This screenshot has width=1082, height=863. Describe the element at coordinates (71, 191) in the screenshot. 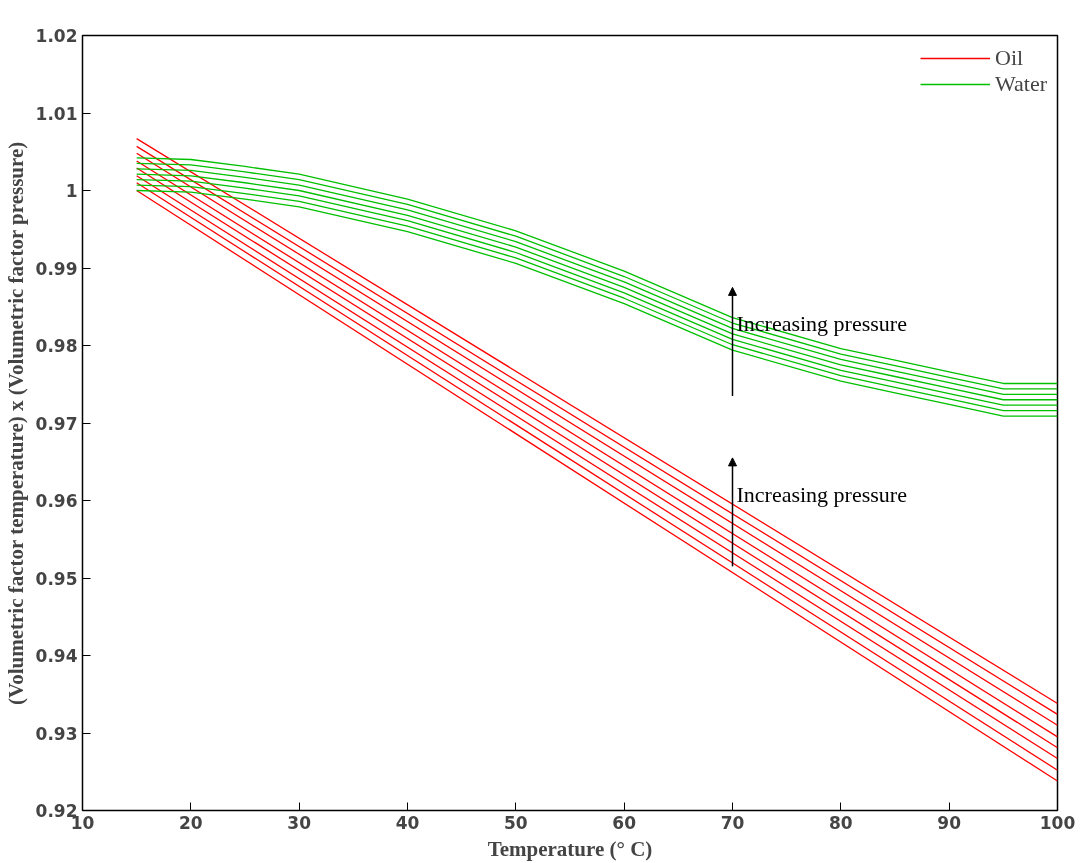

I see `y-tick-label: 1` at that location.